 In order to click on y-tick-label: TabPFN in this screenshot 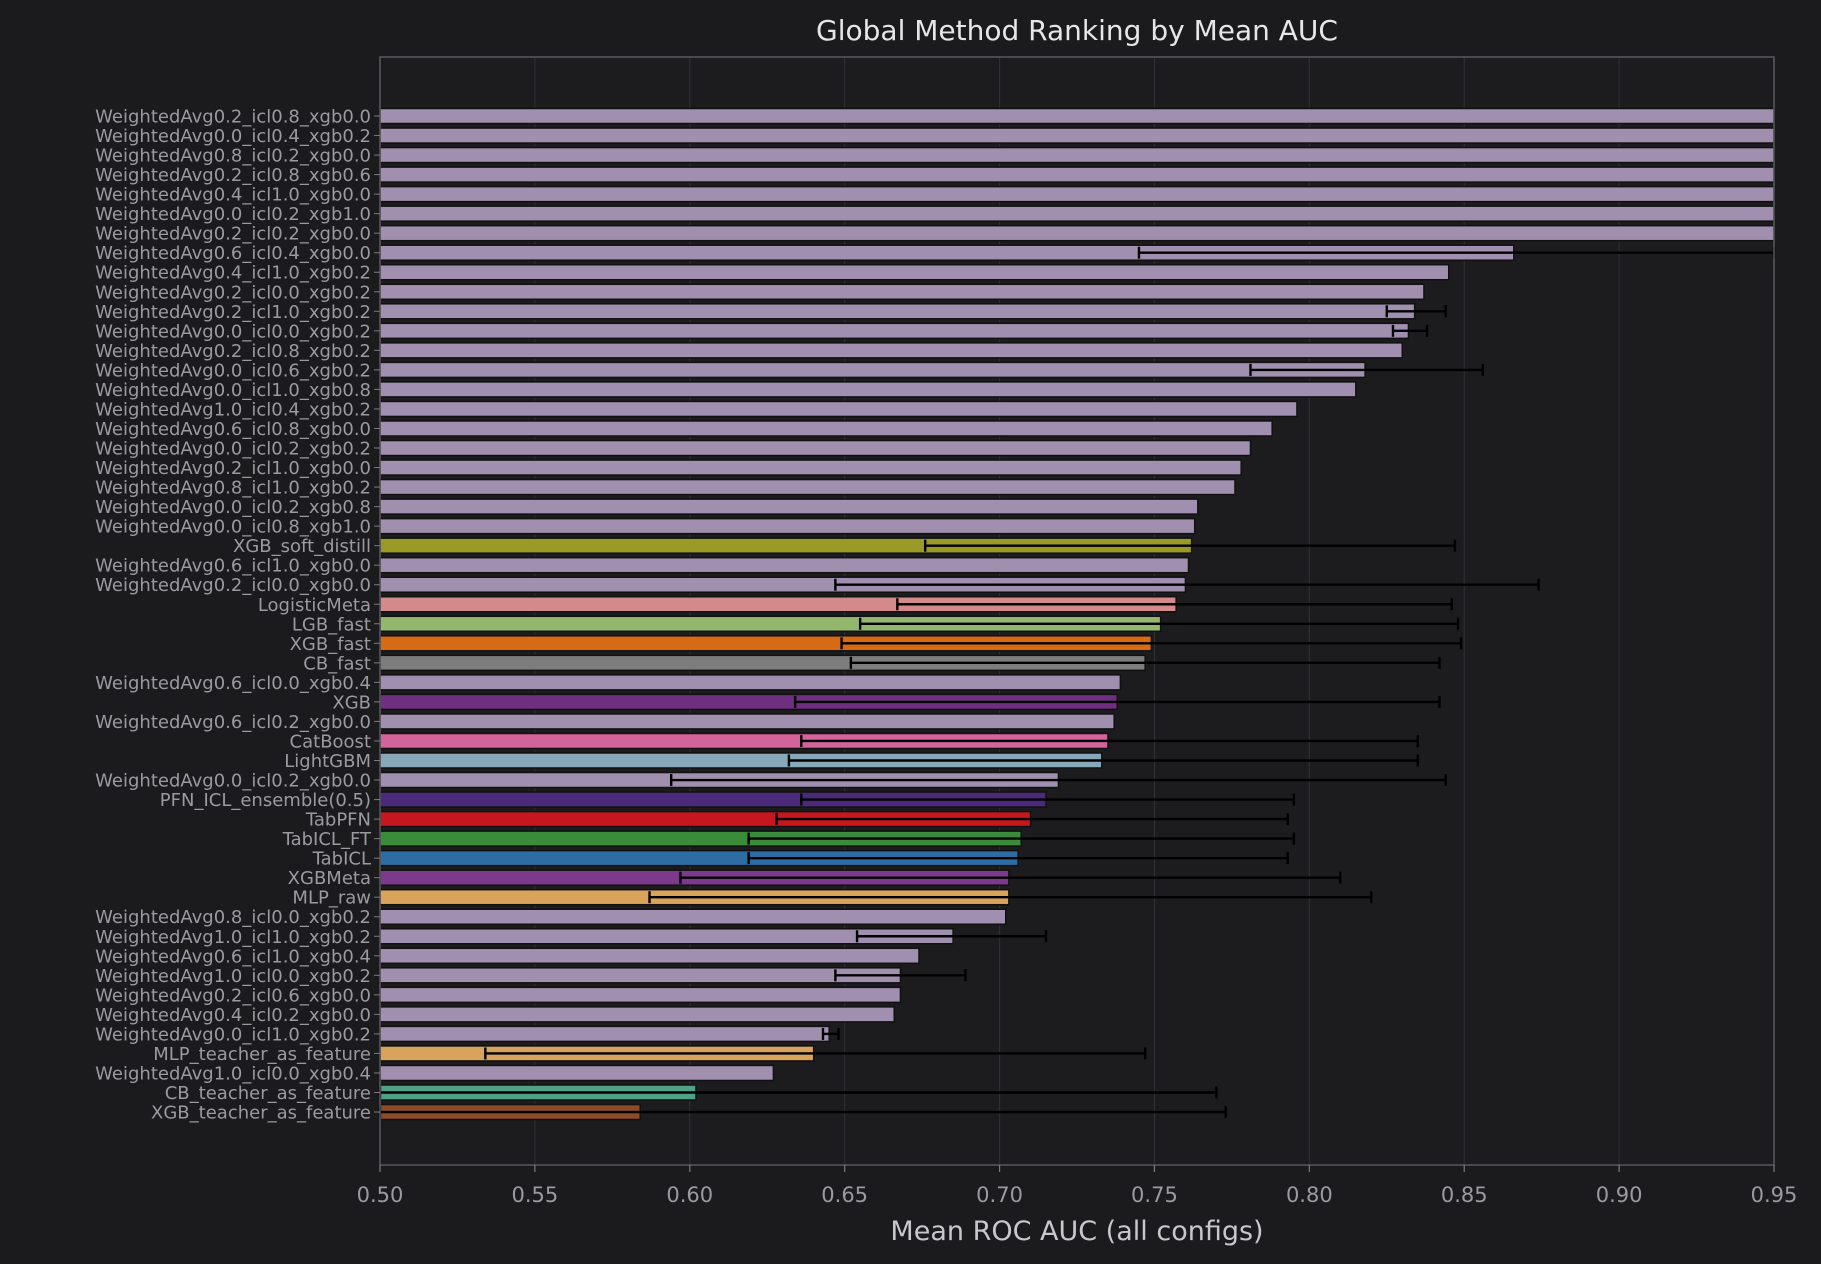, I will do `click(338, 820)`.